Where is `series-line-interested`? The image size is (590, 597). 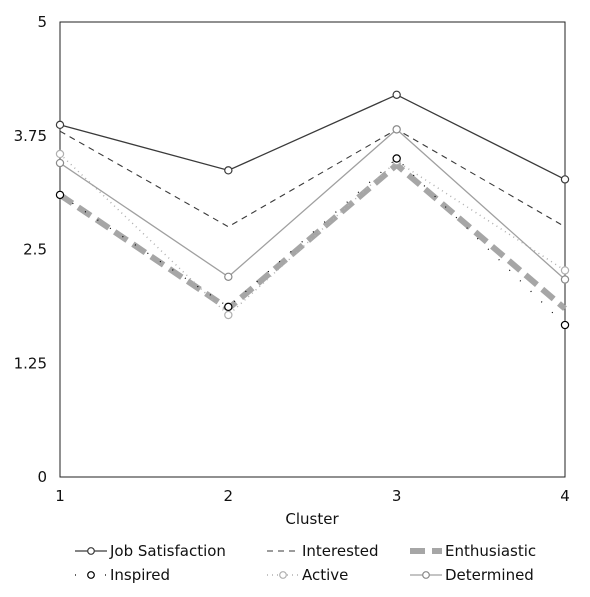
series-line-interested is located at coordinates (312, 178).